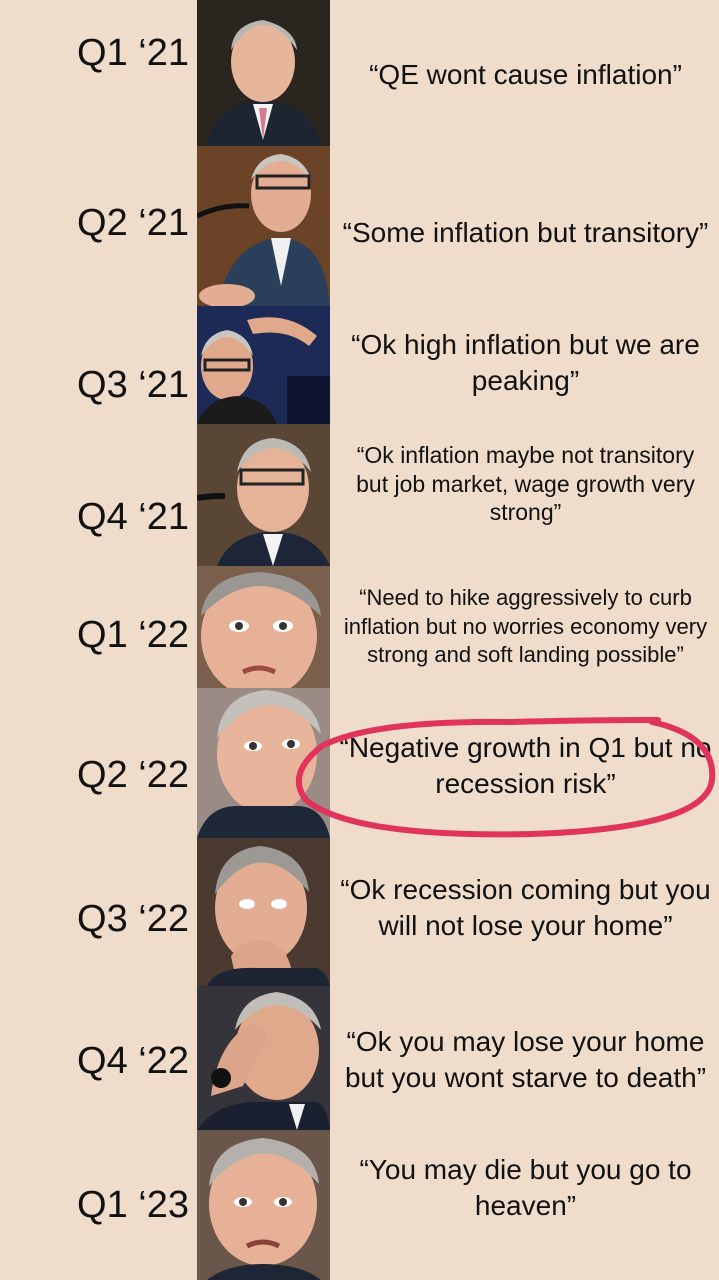 This screenshot has width=719, height=1280. Describe the element at coordinates (525, 1187) in the screenshot. I see `quote-text: “You may die but you go to heaven”` at that location.